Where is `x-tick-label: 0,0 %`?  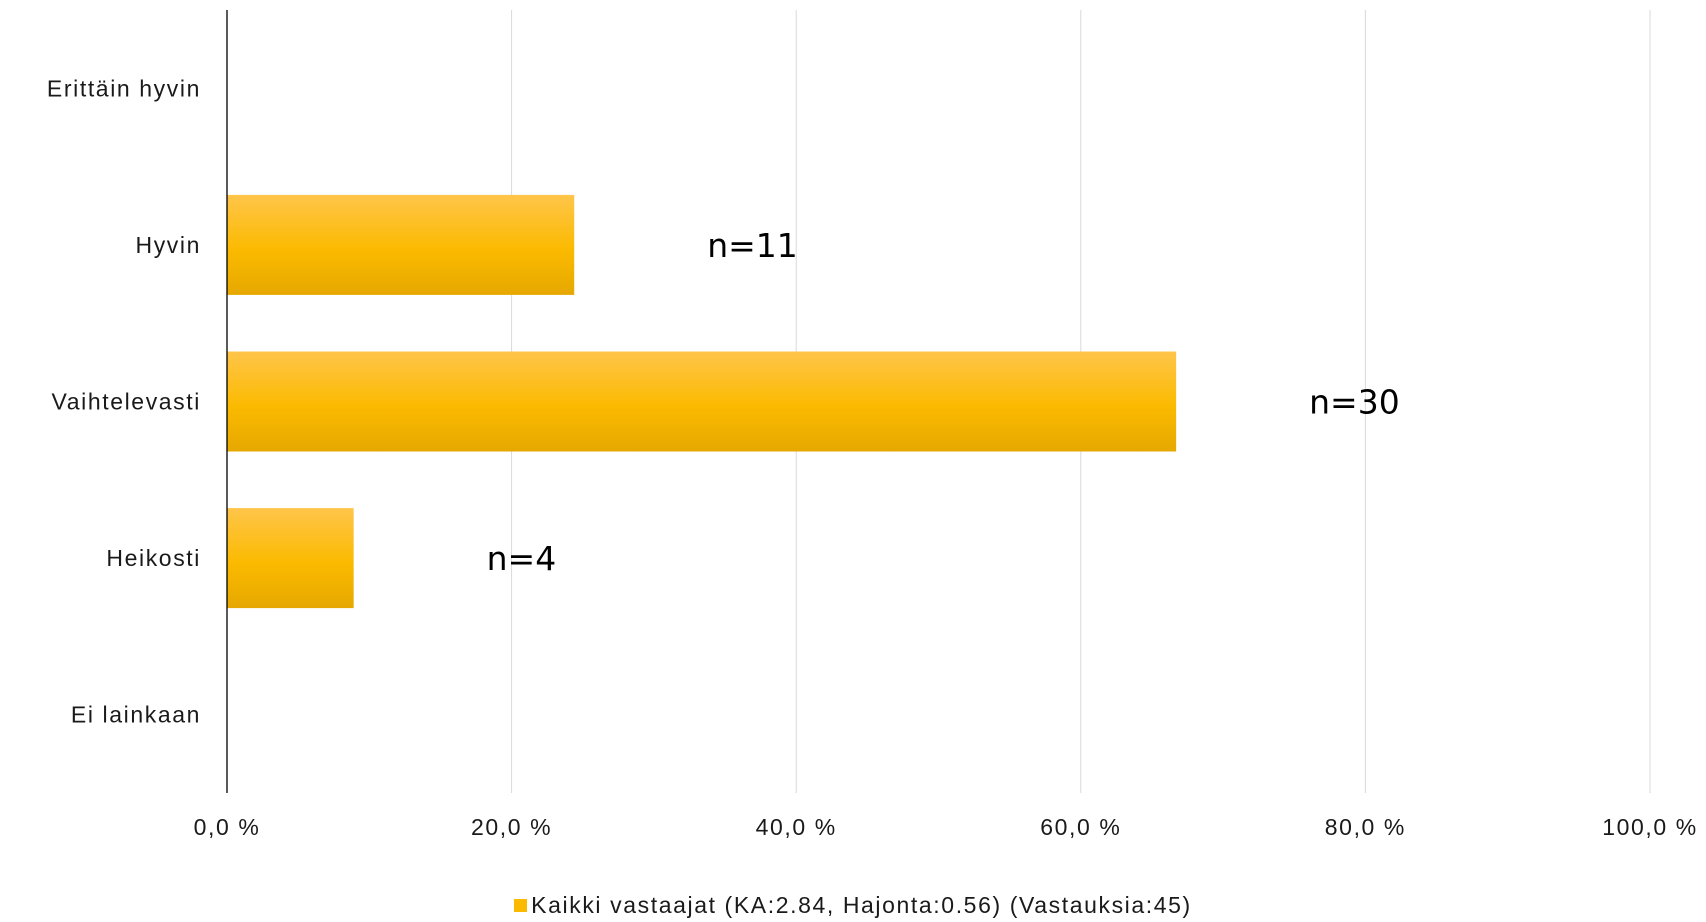 x-tick-label: 0,0 % is located at coordinates (227, 827).